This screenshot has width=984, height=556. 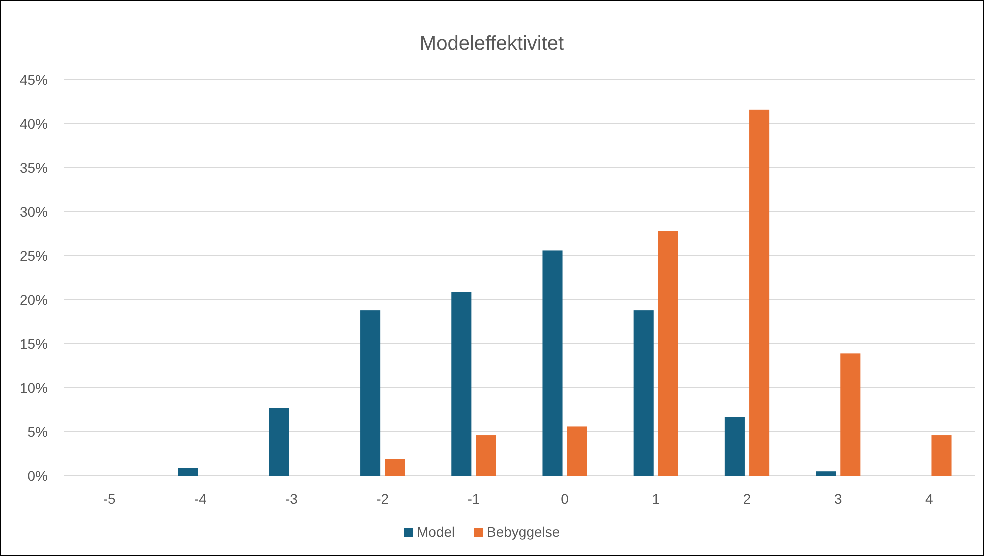 I want to click on y-tick-label: 45%, so click(x=34, y=80).